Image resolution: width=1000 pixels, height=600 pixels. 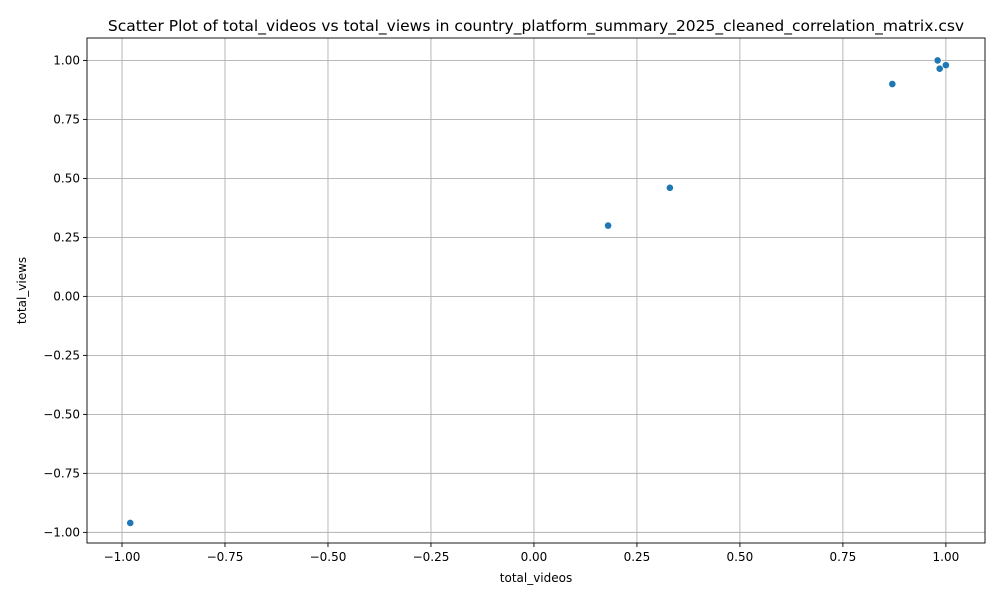 What do you see at coordinates (22, 290) in the screenshot?
I see `y-axis-label: total_views` at bounding box center [22, 290].